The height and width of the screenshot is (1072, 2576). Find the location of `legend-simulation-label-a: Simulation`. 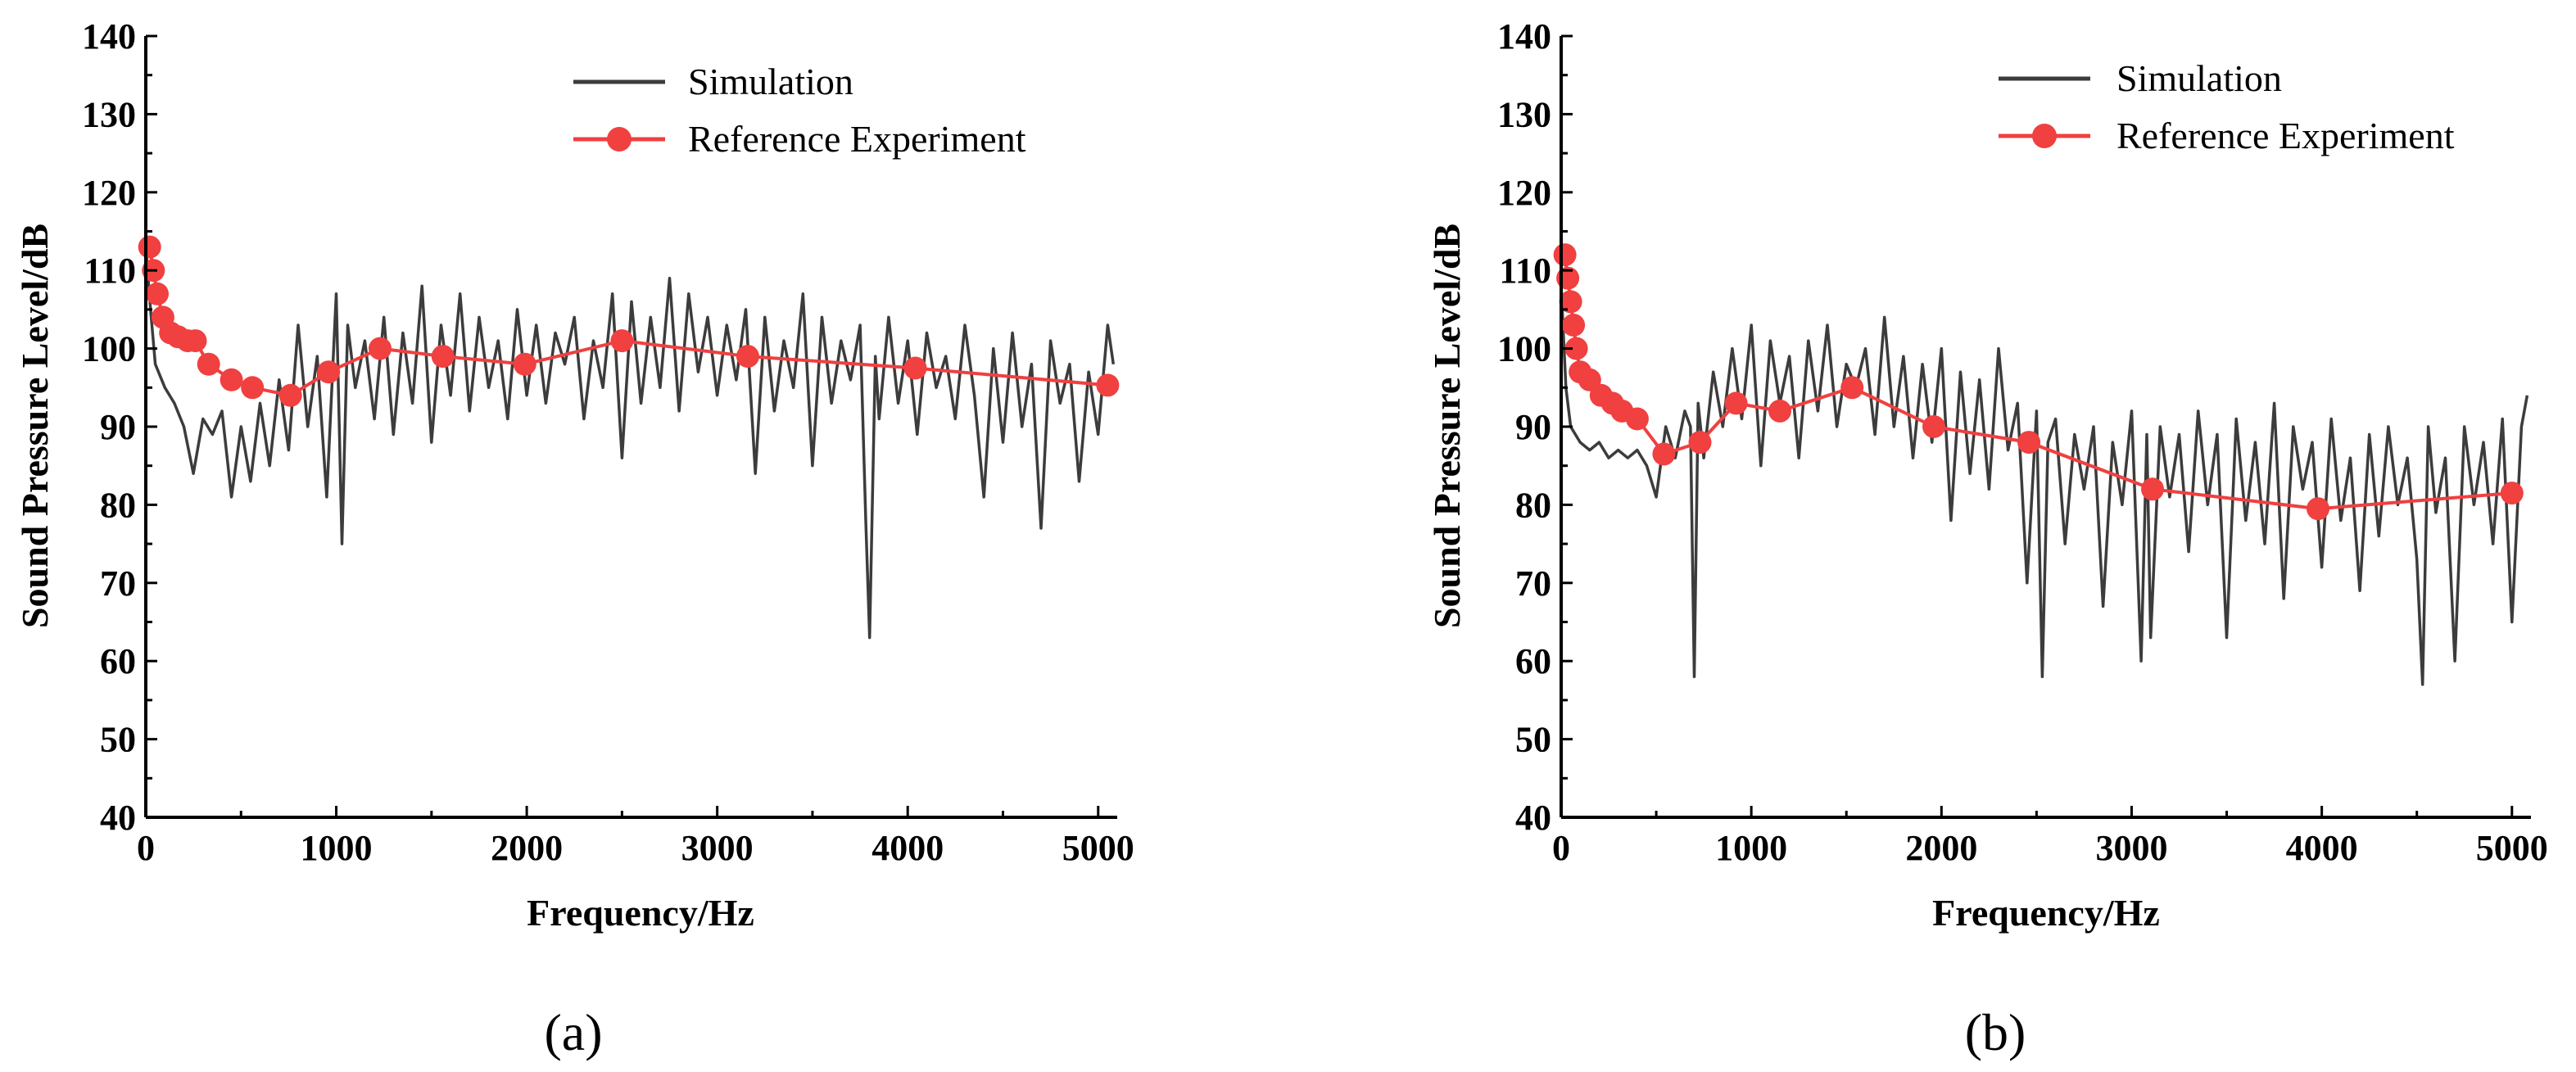

legend-simulation-label-a: Simulation is located at coordinates (770, 81).